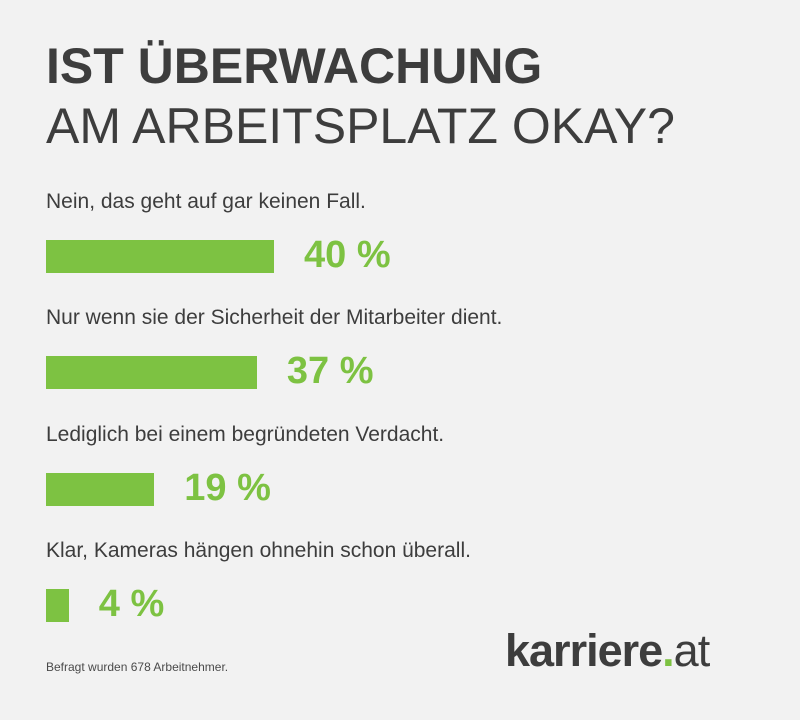 Image resolution: width=800 pixels, height=720 pixels. Describe the element at coordinates (131, 604) in the screenshot. I see `value-label: 4 %` at that location.